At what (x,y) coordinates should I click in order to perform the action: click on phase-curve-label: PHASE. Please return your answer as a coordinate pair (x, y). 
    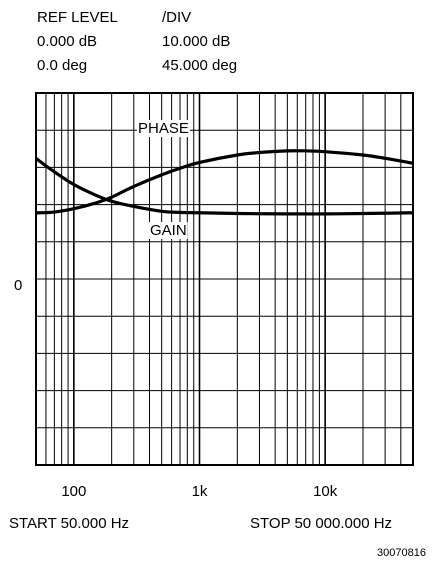
    Looking at the image, I should click on (163, 128).